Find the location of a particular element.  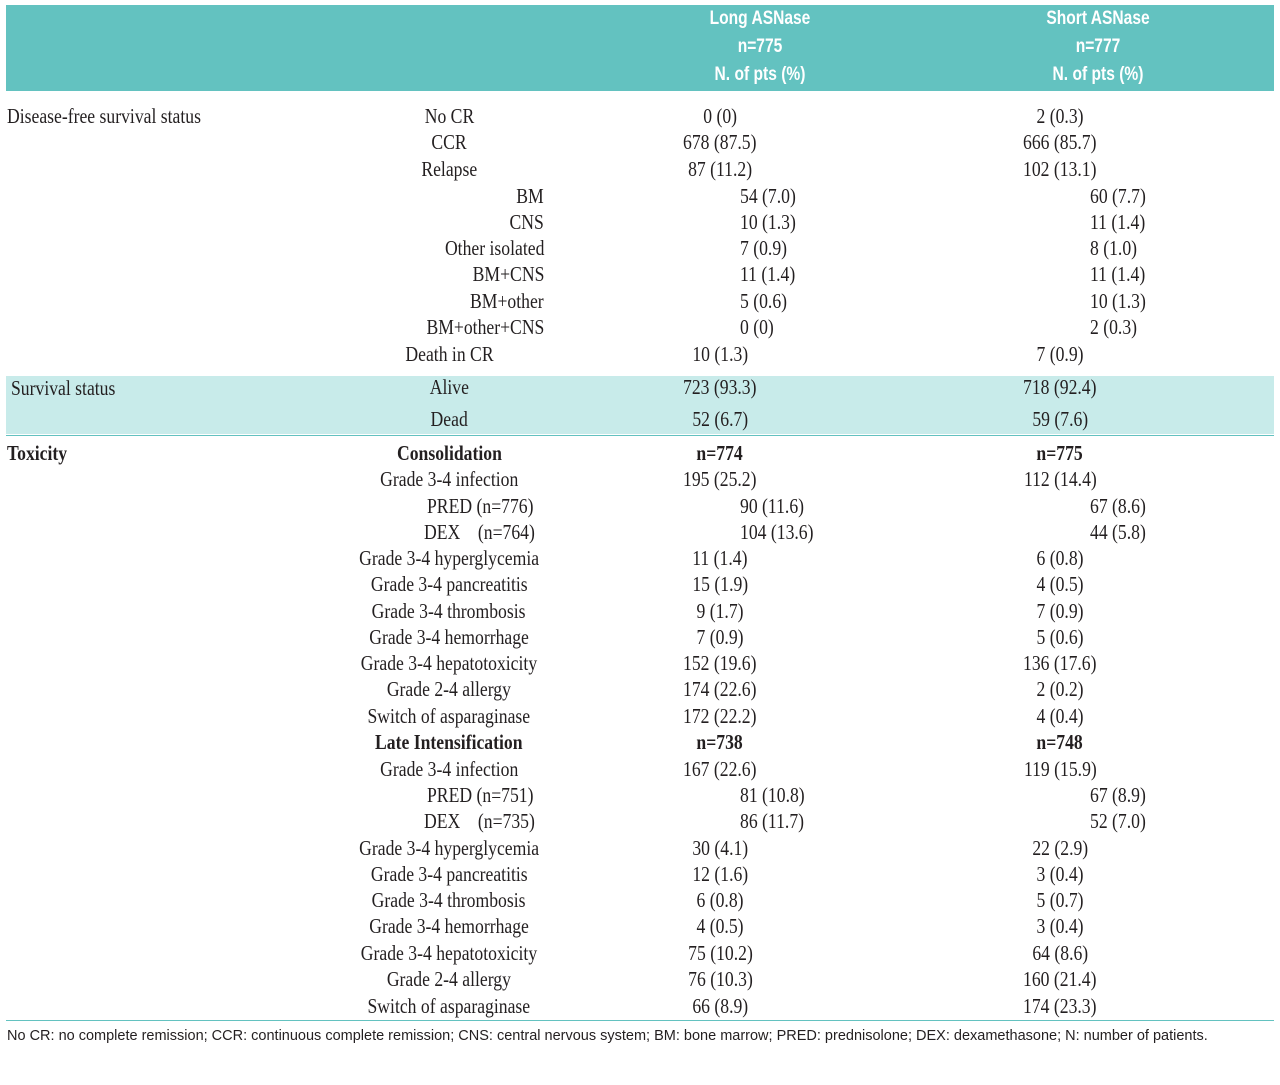

row-label: Consolidation is located at coordinates (449, 453).